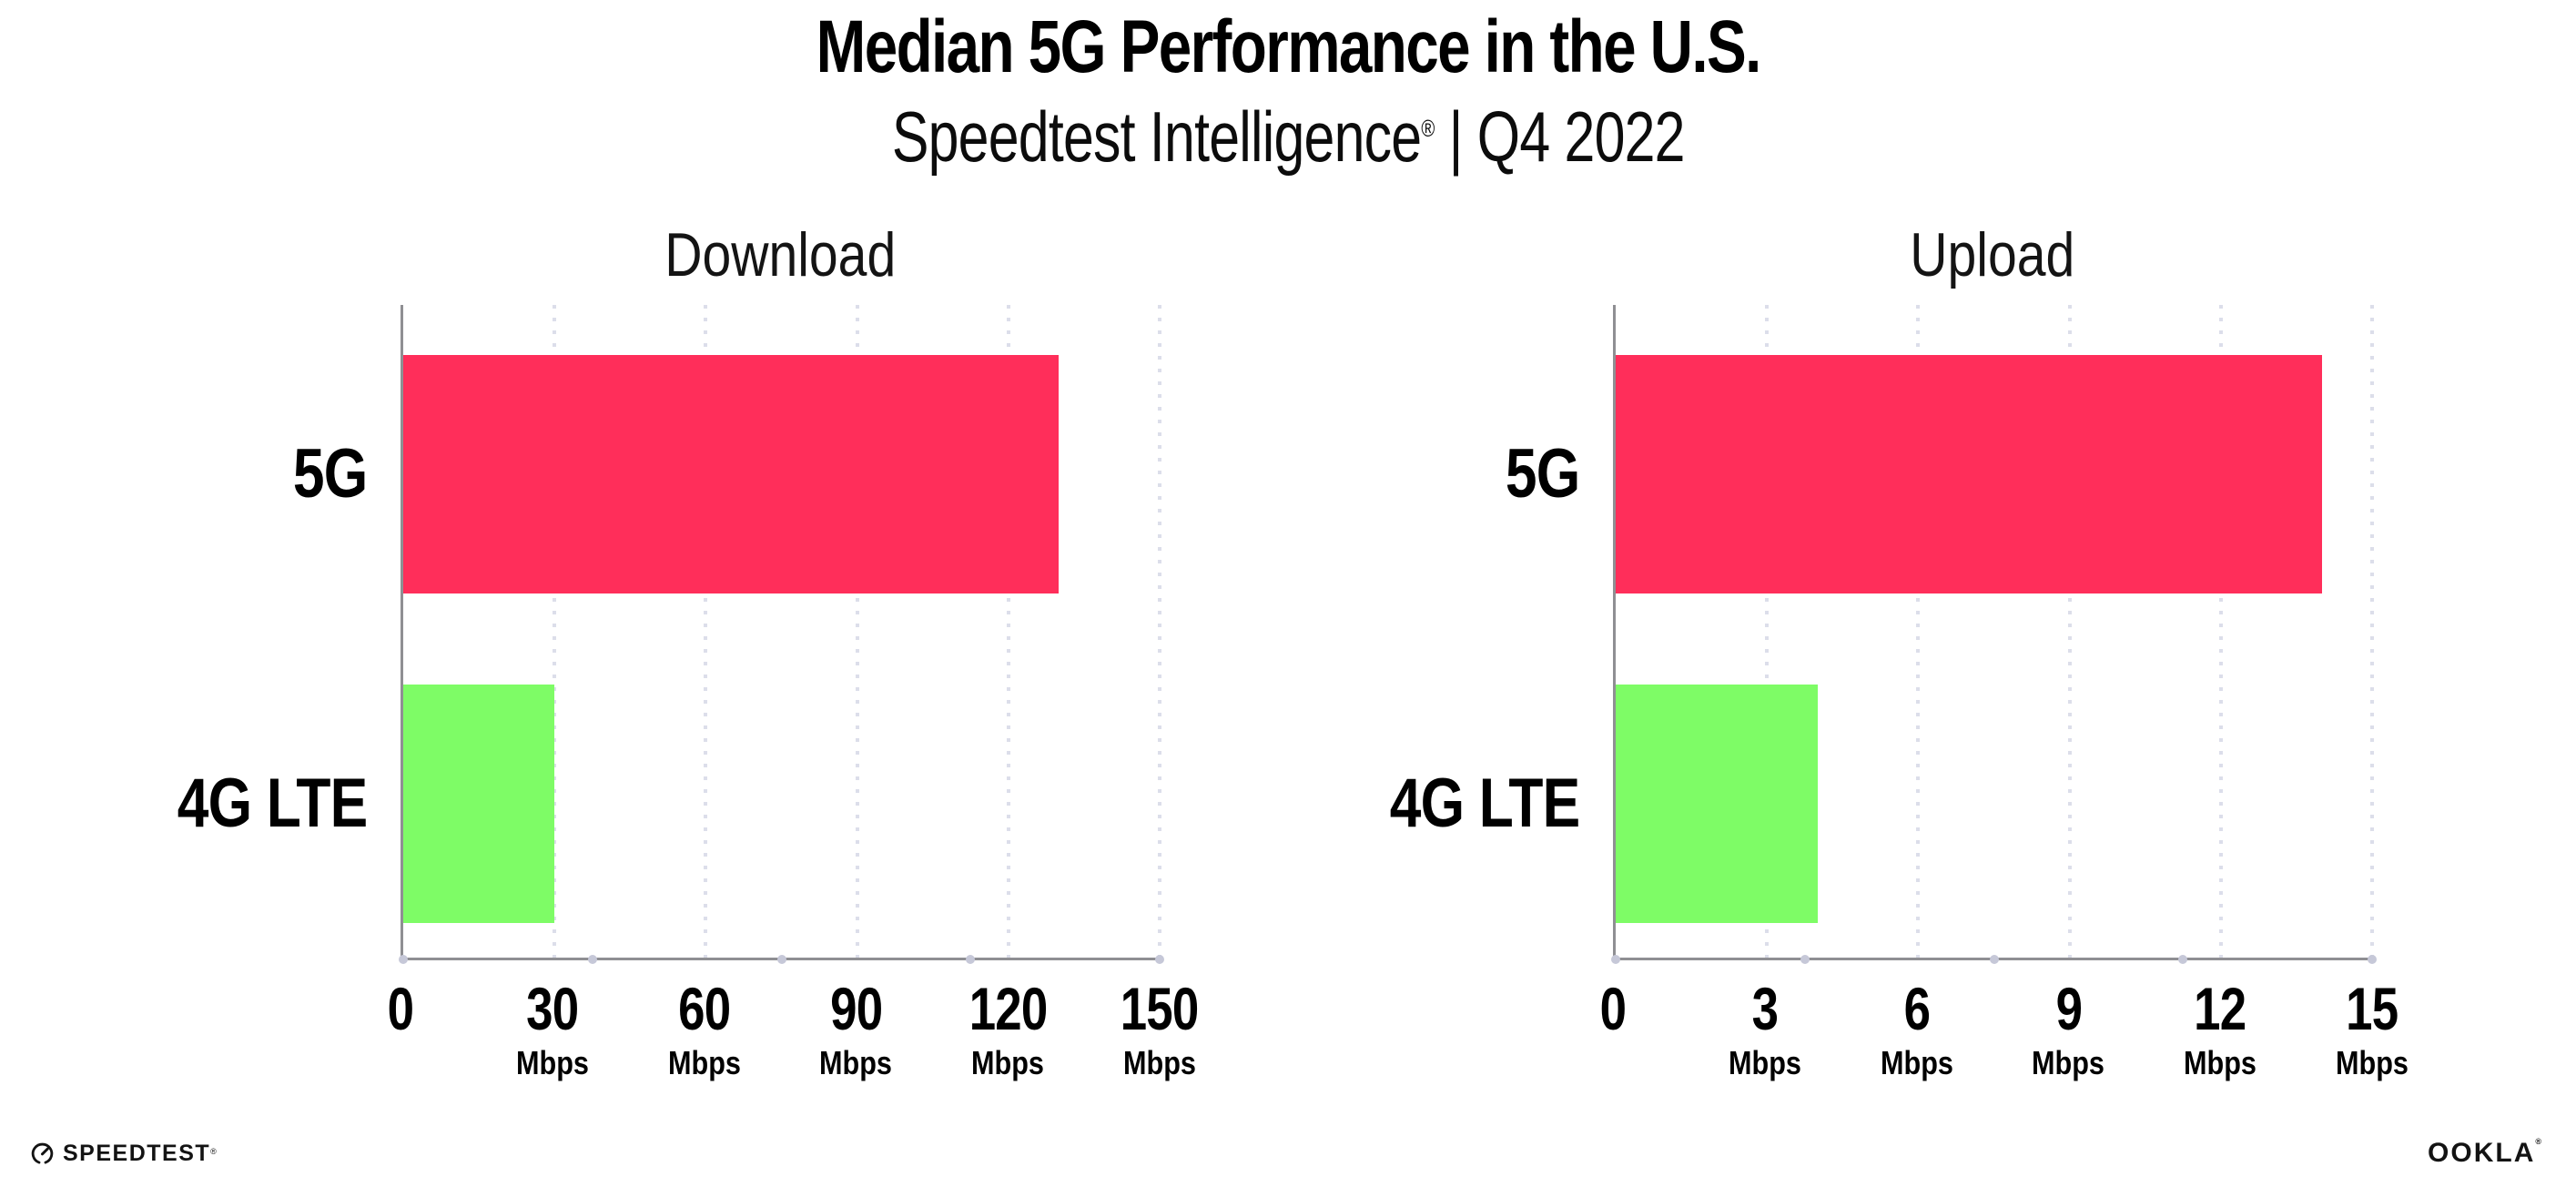 The image size is (2576, 1197). I want to click on page-title: Median 5G Performance in the U.S., so click(1288, 48).